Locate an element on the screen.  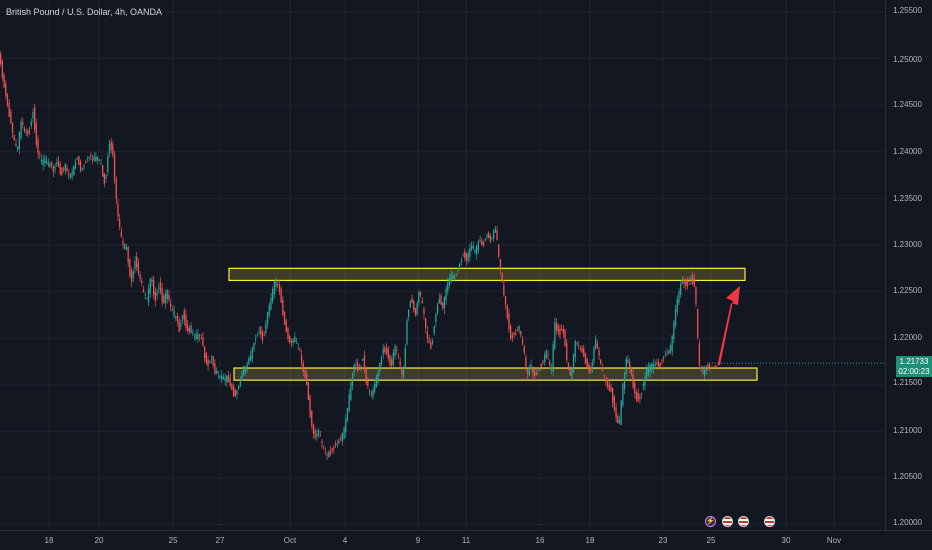
current-price-badge: 1.21733 02:00:23 is located at coordinates (914, 366).